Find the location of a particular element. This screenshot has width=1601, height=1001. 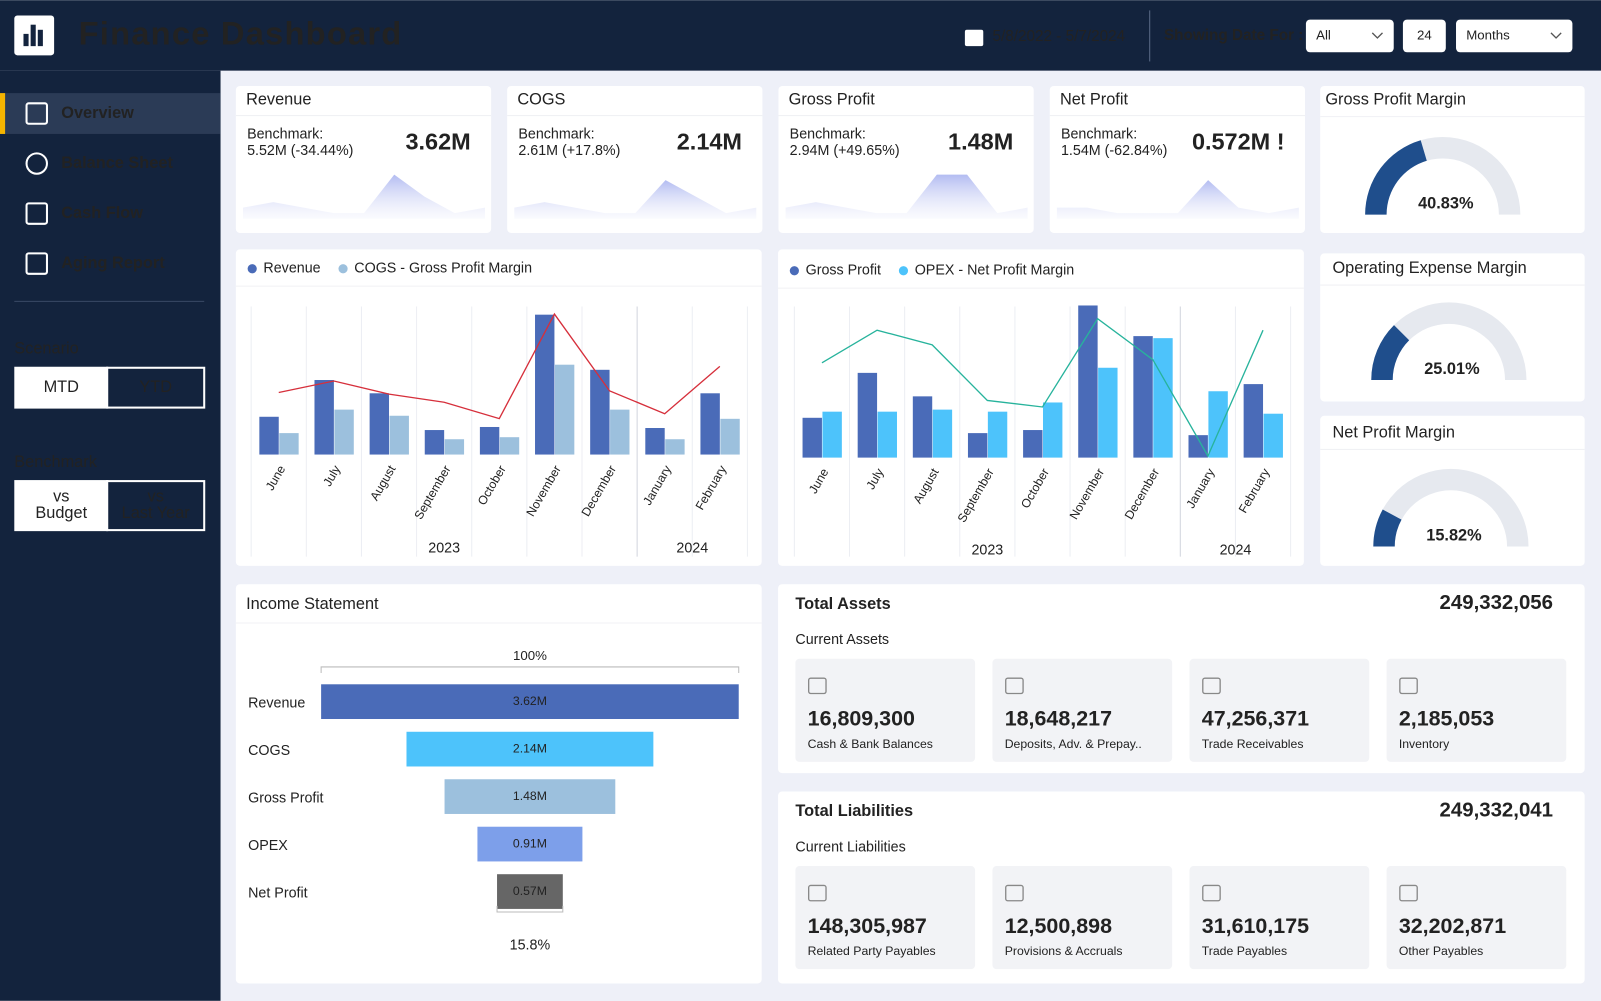

kpi-title: COGS is located at coordinates (541, 100).